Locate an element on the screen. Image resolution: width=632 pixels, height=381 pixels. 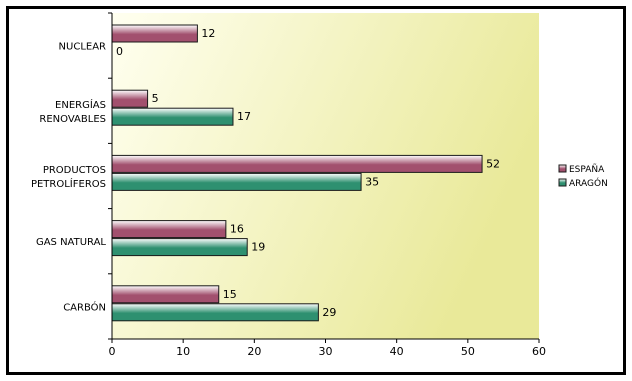
category-label-carbon: CARBÓN is located at coordinates (84, 306).